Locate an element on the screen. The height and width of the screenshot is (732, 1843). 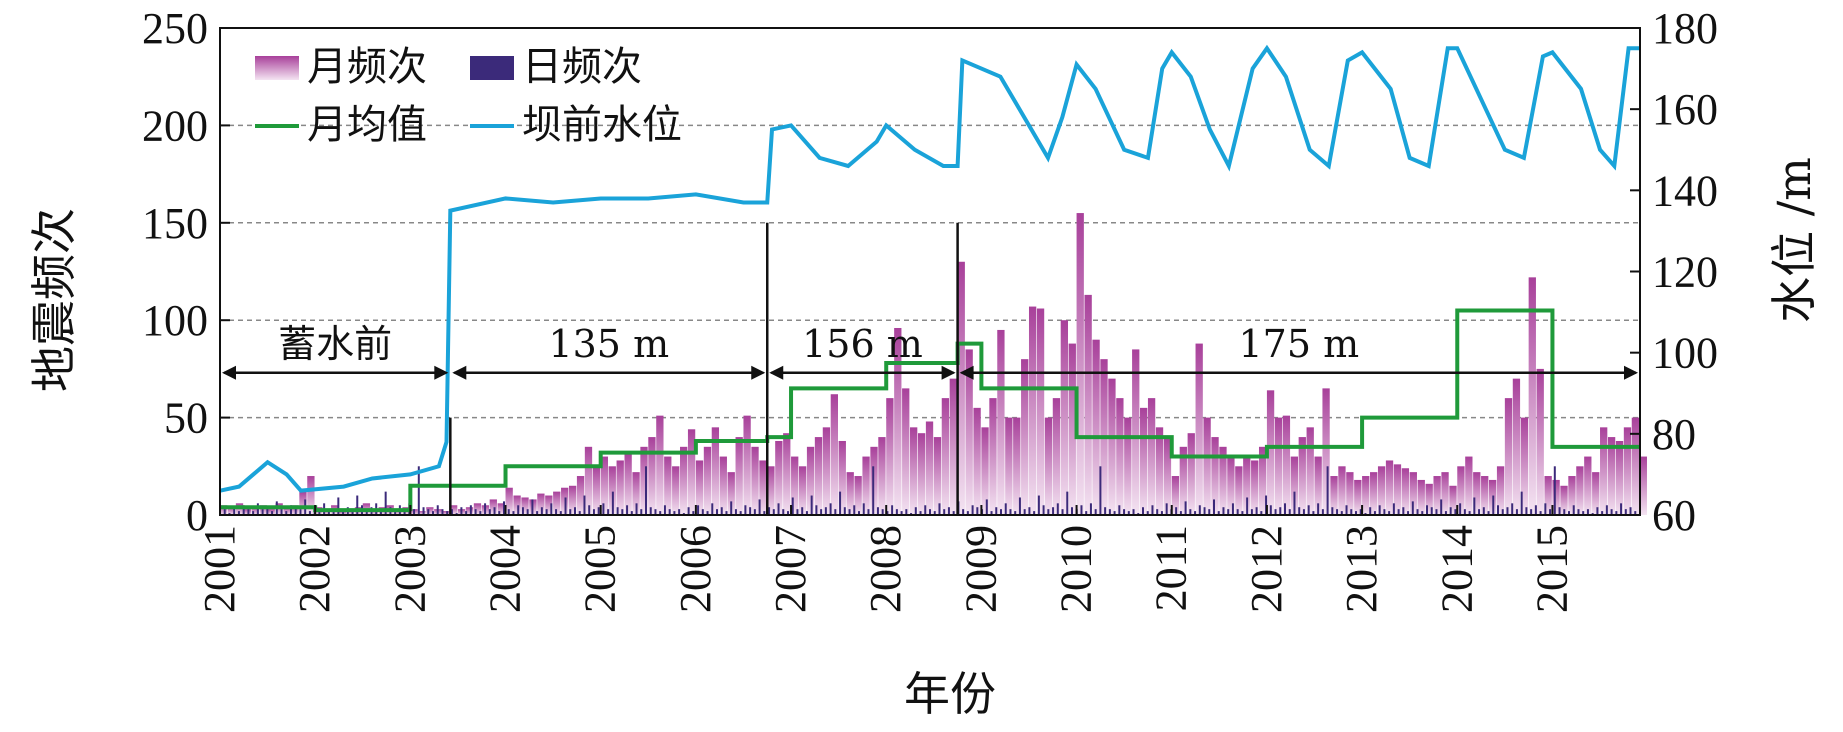
x-axis-title: 年份 is located at coordinates (950, 694).